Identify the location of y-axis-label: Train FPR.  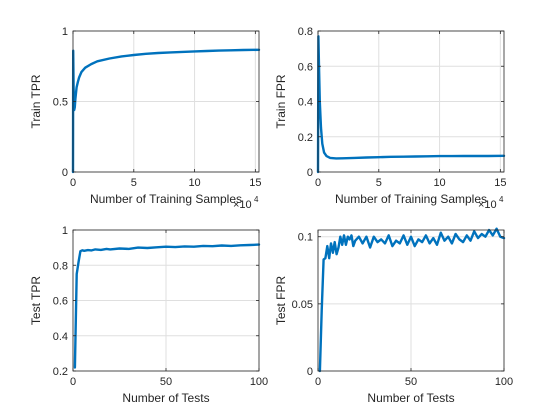
(281, 101).